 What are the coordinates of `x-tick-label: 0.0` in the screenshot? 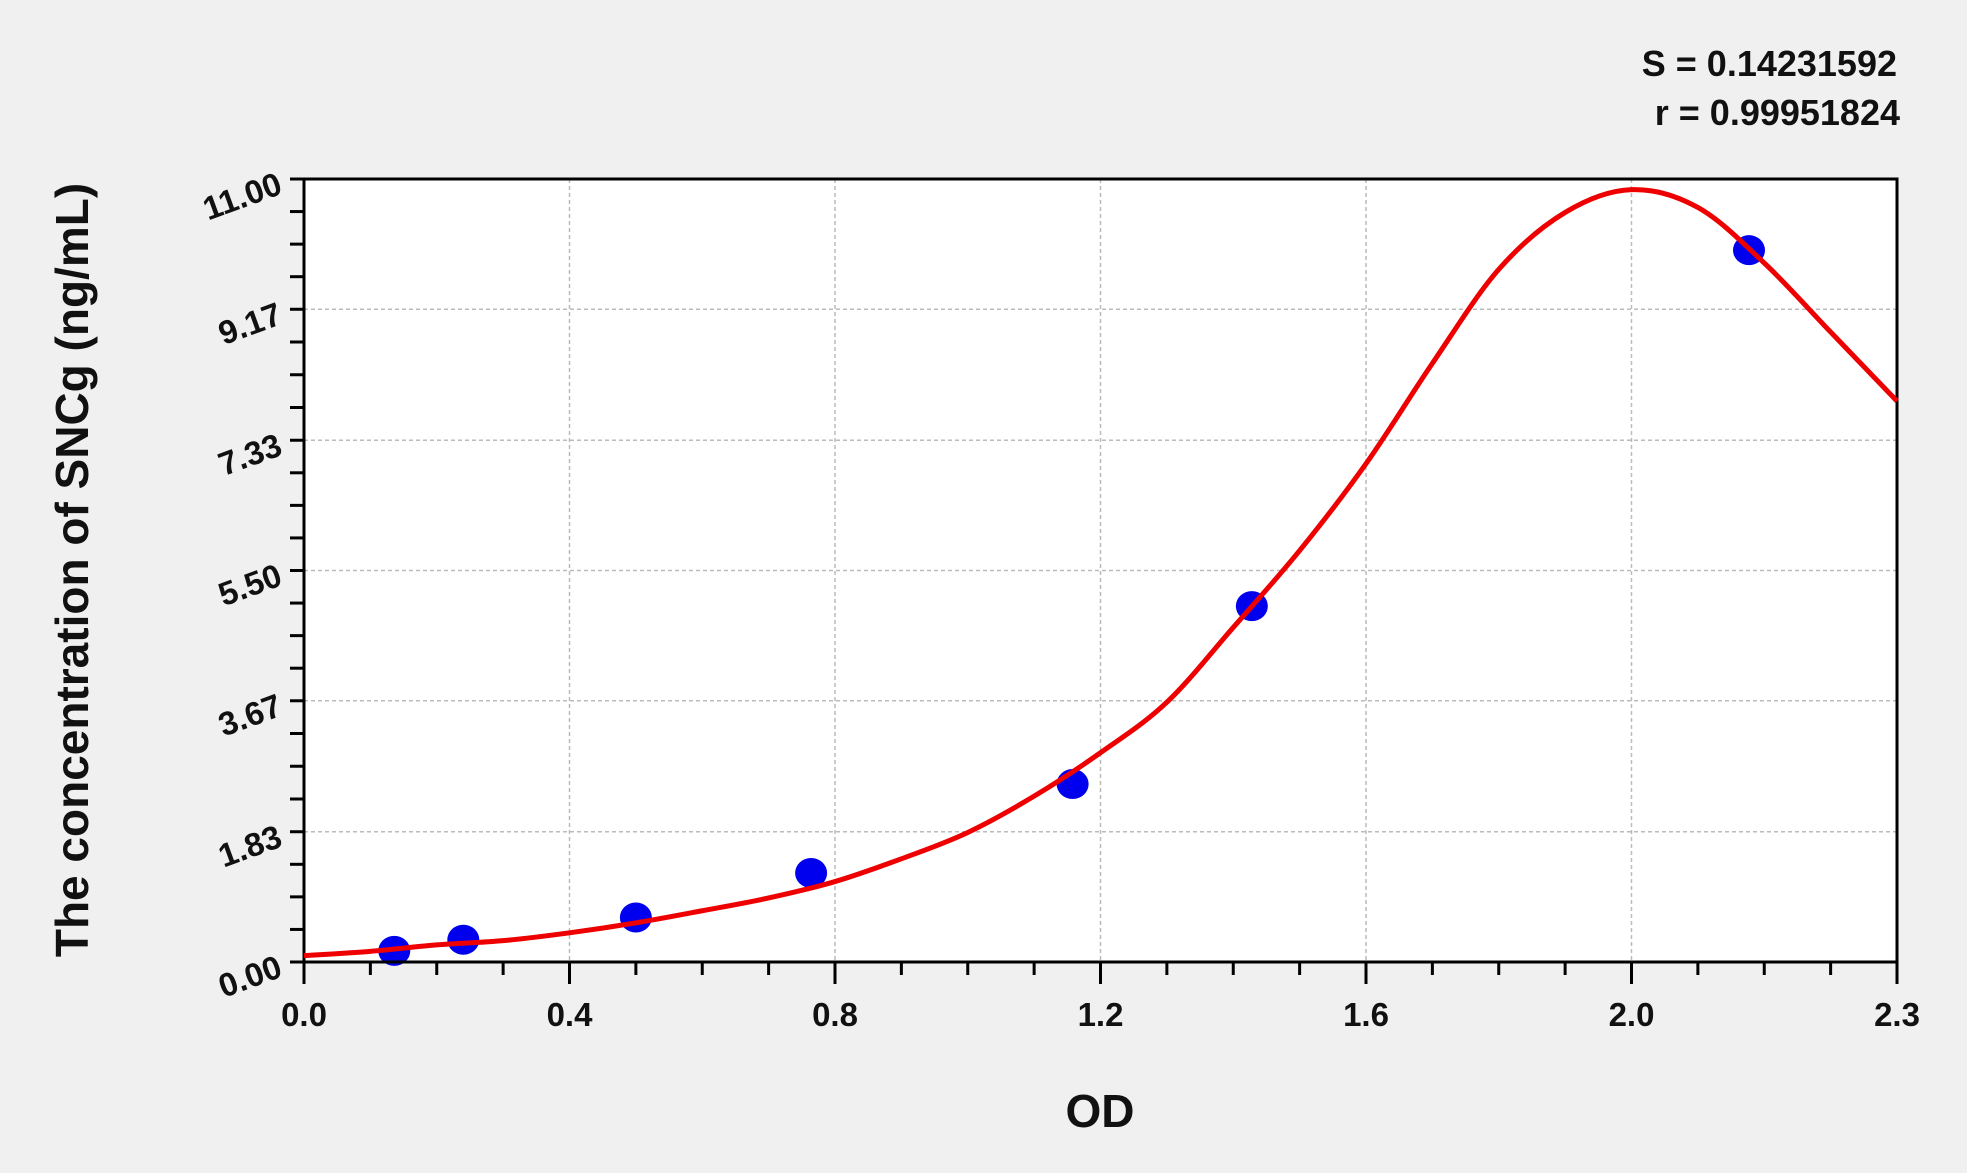 It's located at (304, 1014).